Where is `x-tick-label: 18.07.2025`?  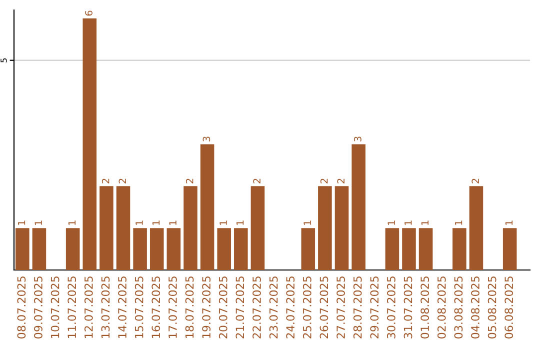 x-tick-label: 18.07.2025 is located at coordinates (189, 307).